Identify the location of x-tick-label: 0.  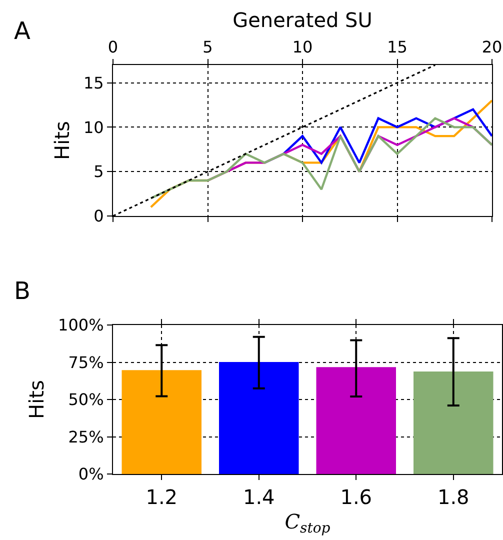
(113, 47).